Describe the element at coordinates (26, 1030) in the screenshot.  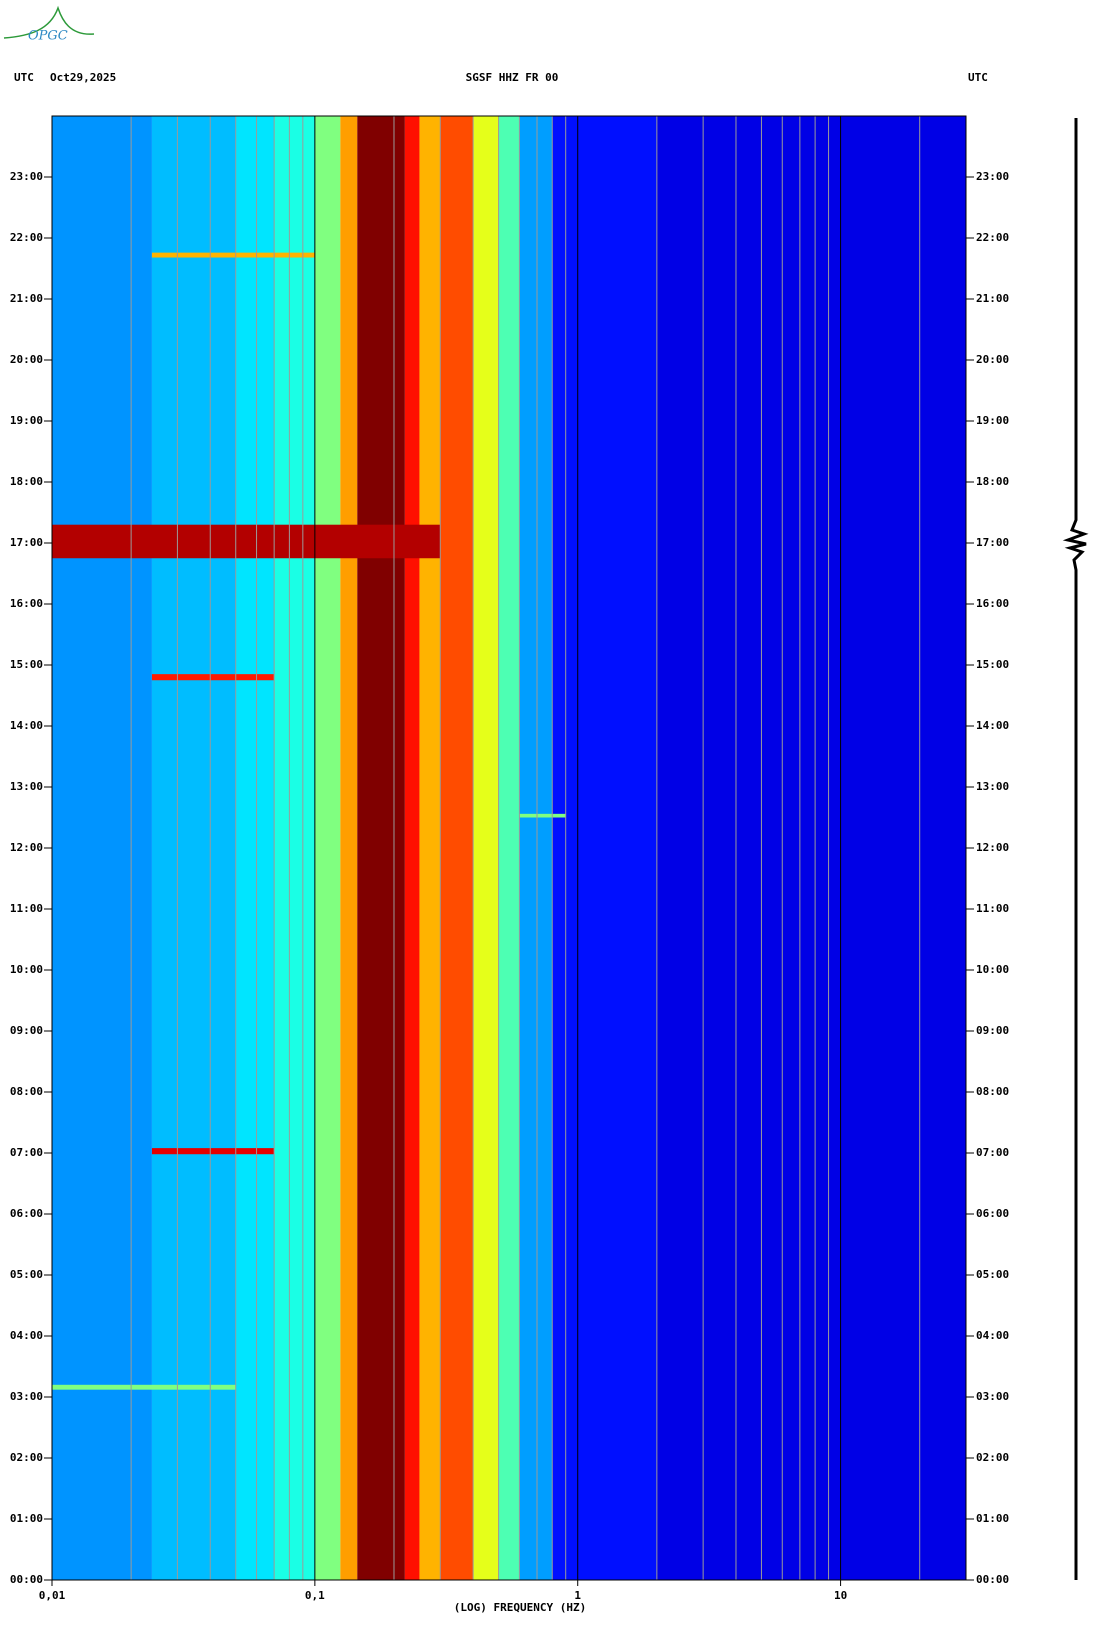
I see `y-tick-label: 09:00` at that location.